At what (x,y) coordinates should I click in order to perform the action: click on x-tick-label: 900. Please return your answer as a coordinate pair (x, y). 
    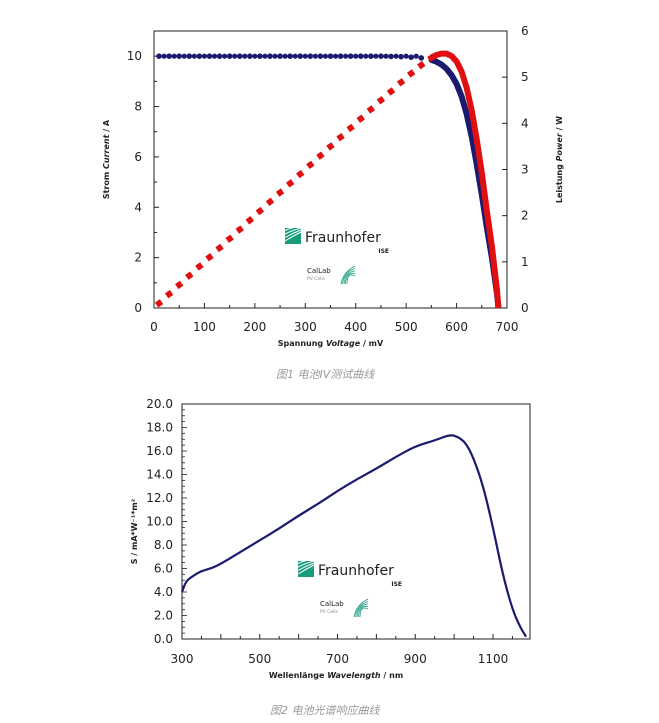
    Looking at the image, I should click on (415, 659).